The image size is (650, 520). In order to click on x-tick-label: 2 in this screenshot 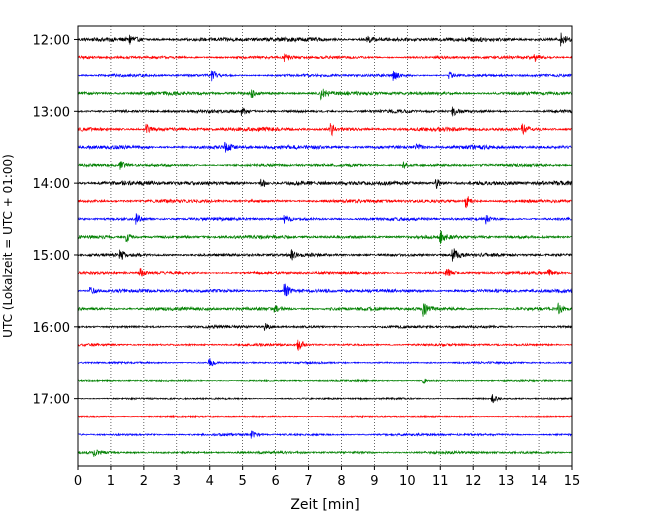, I will do `click(144, 481)`.